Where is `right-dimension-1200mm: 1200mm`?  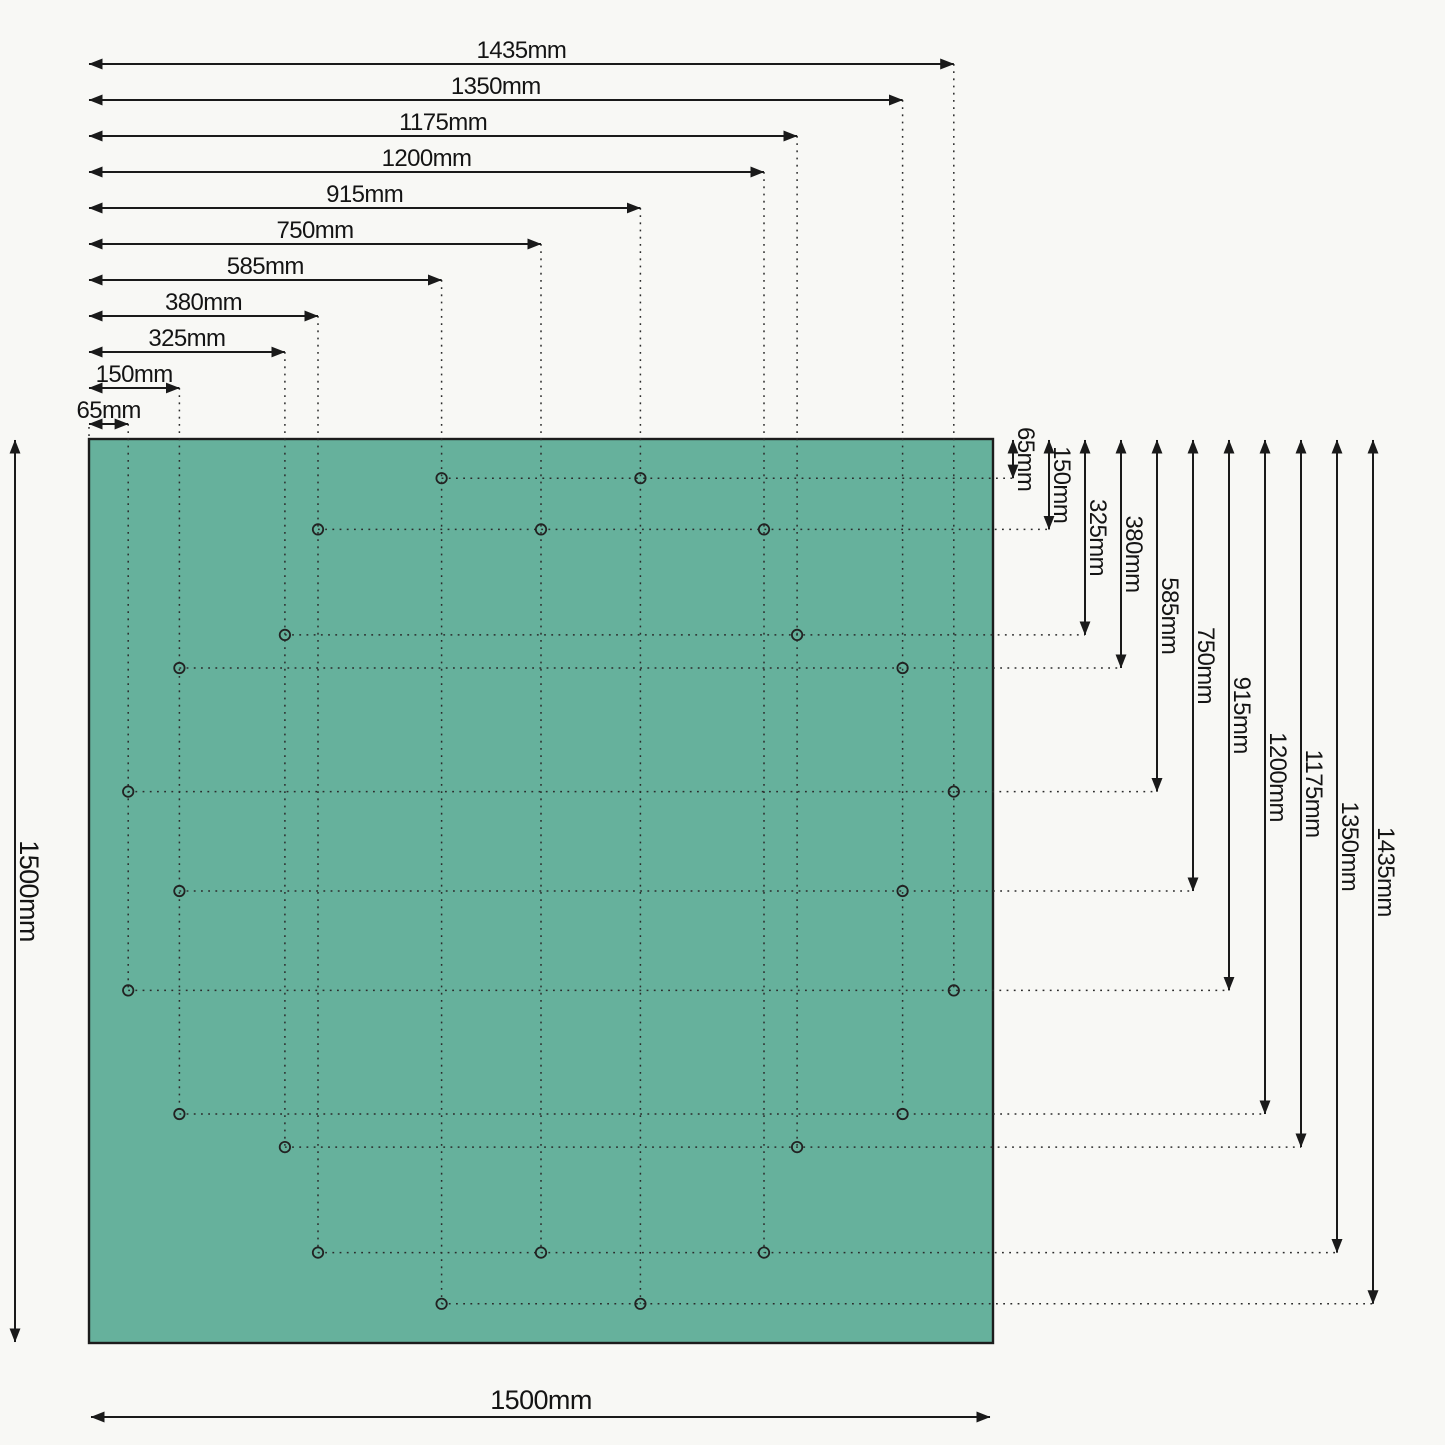 right-dimension-1200mm: 1200mm is located at coordinates (1275, 777).